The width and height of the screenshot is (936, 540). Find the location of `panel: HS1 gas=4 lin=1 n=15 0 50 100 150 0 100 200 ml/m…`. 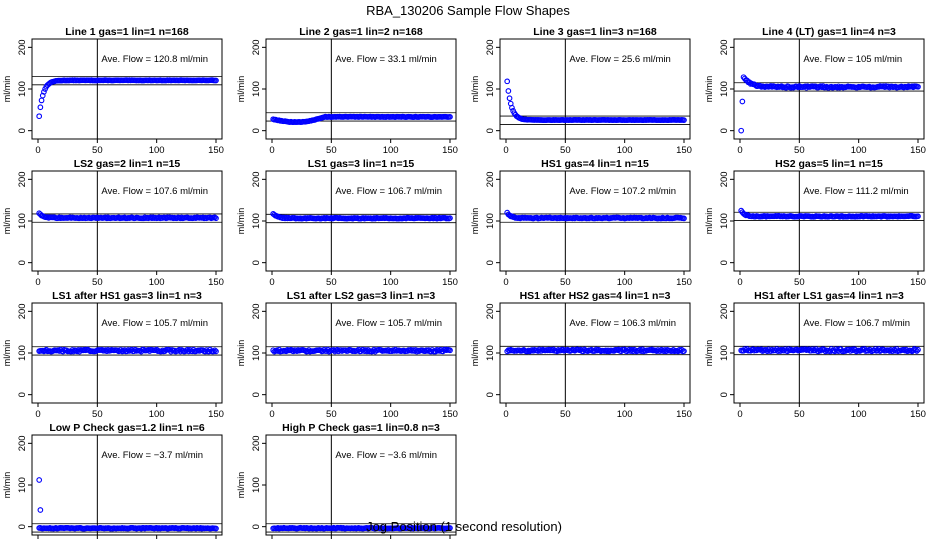

panel: HS1 gas=4 lin=1 n=15 0 50 100 150 0 100 200 ml/m… is located at coordinates (581, 223).